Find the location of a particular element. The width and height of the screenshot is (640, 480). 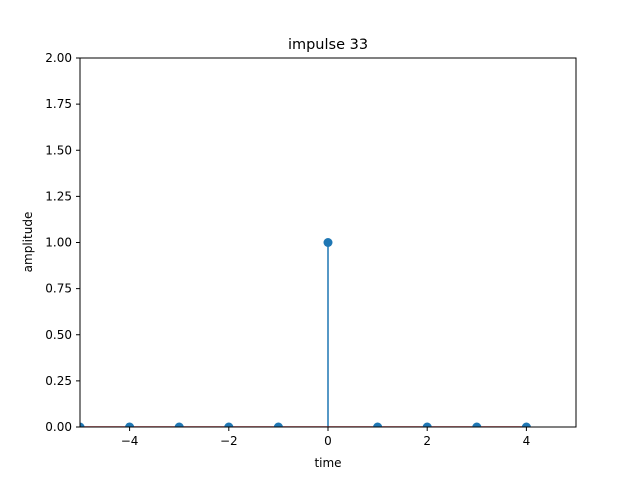

y-tick-label: 1.75 is located at coordinates (58, 104).